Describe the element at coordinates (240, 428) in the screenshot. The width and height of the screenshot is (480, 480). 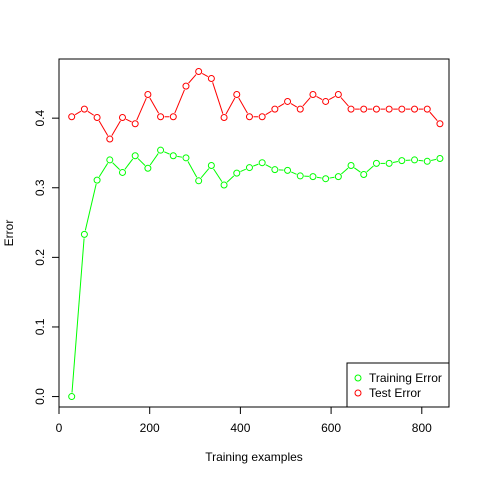
I see `x-tick-label: 400` at that location.